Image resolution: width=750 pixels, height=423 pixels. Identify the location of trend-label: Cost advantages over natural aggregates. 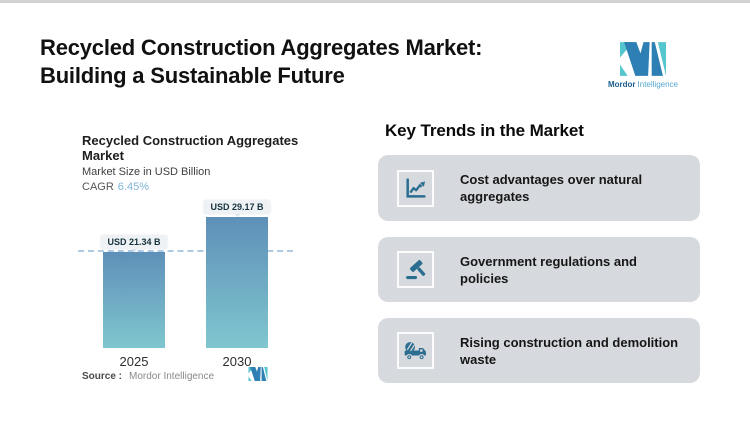
(551, 188).